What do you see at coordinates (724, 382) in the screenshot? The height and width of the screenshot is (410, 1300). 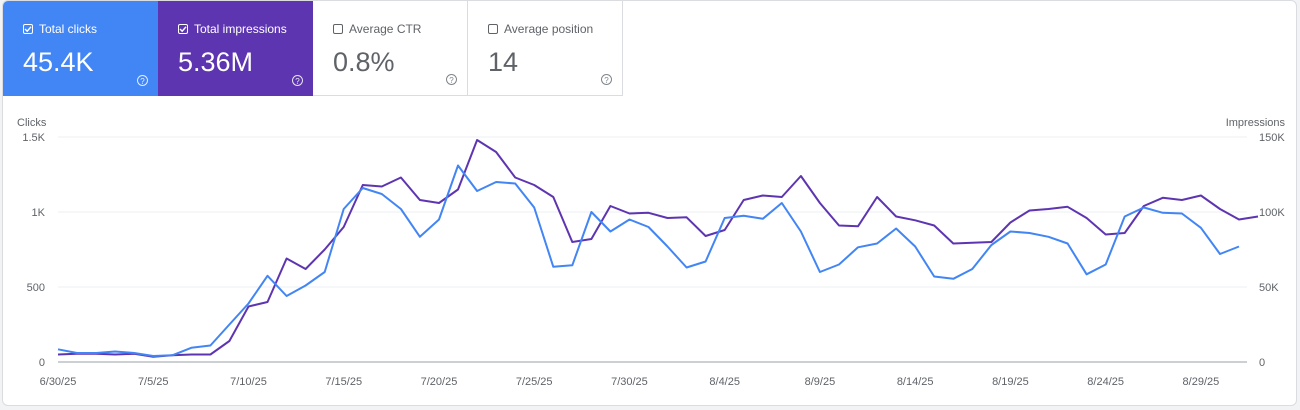 I see `x-tick-label: 8/4/25` at bounding box center [724, 382].